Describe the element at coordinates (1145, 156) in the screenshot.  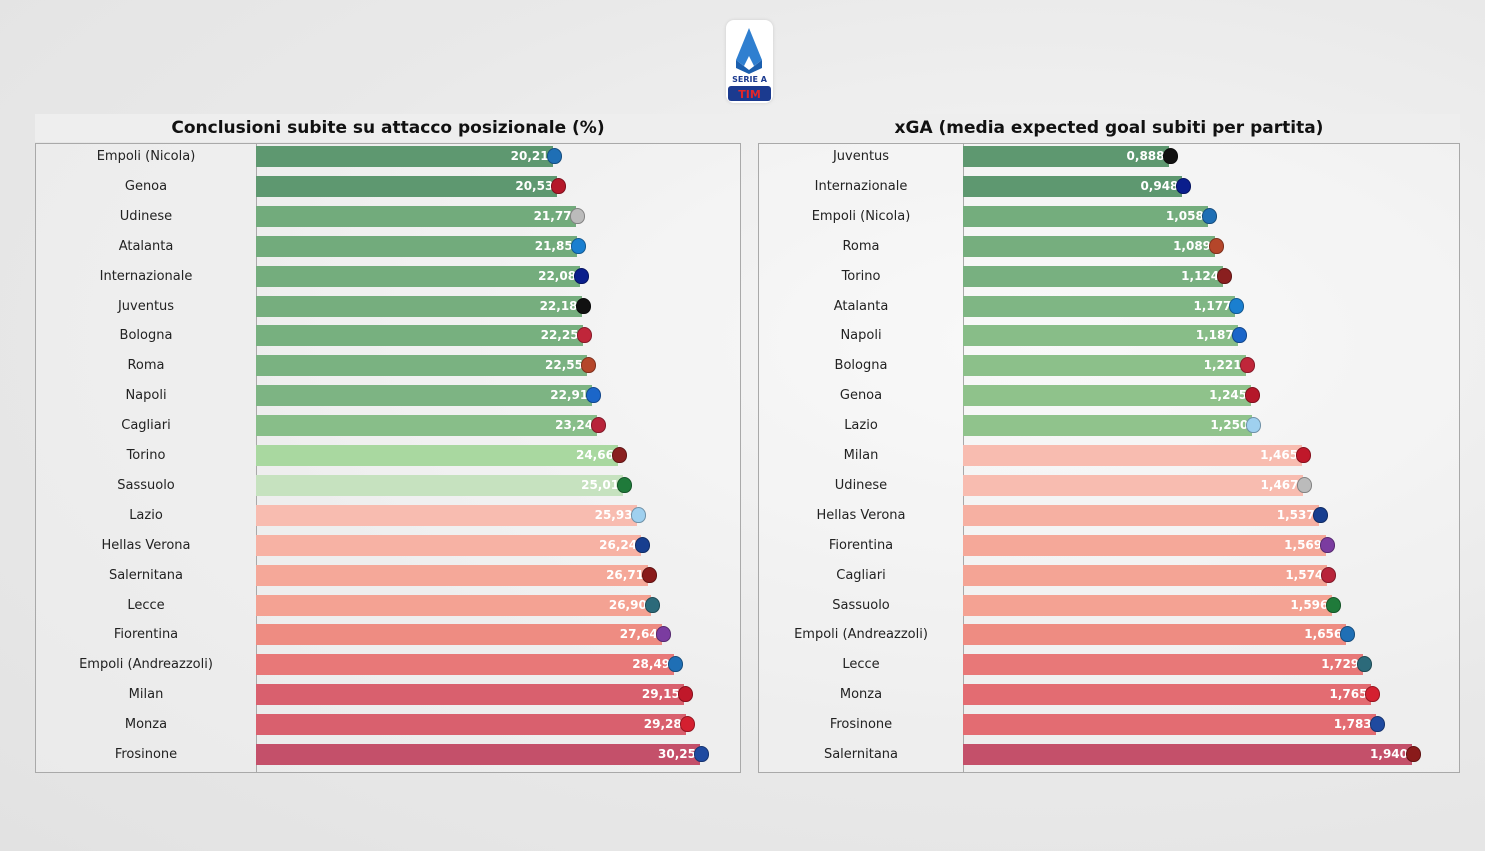
I see `data-label: 0,888` at that location.